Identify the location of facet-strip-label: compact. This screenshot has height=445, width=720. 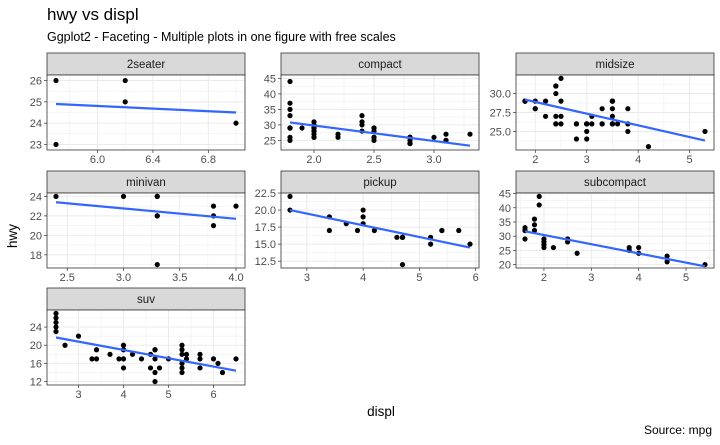
(380, 65).